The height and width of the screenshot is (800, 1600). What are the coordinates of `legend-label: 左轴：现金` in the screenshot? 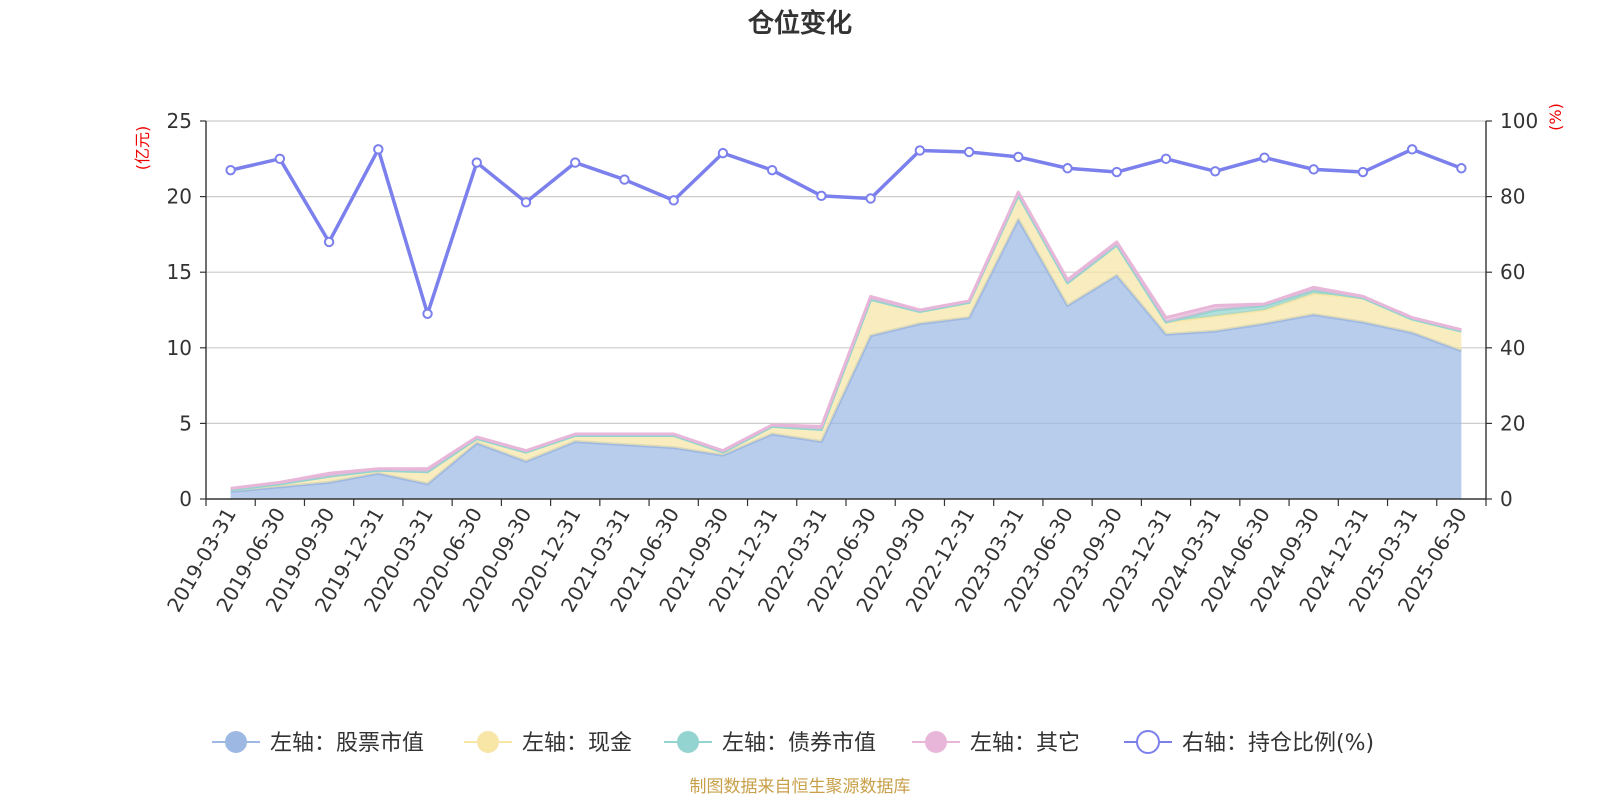 It's located at (577, 743).